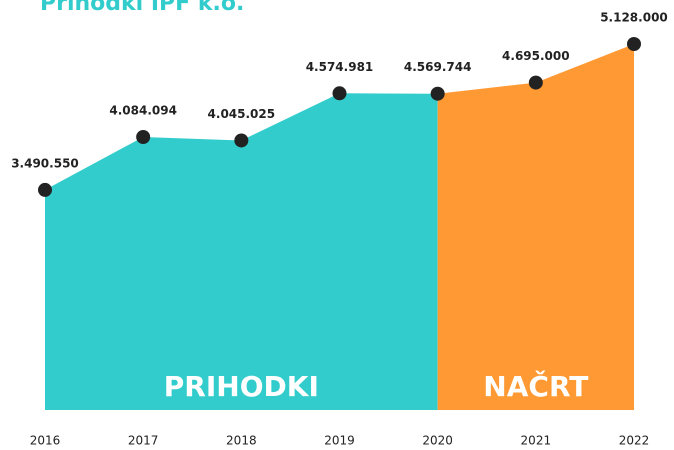 The width and height of the screenshot is (674, 450). Describe the element at coordinates (438, 67) in the screenshot. I see `data-label: 4.569.744` at that location.